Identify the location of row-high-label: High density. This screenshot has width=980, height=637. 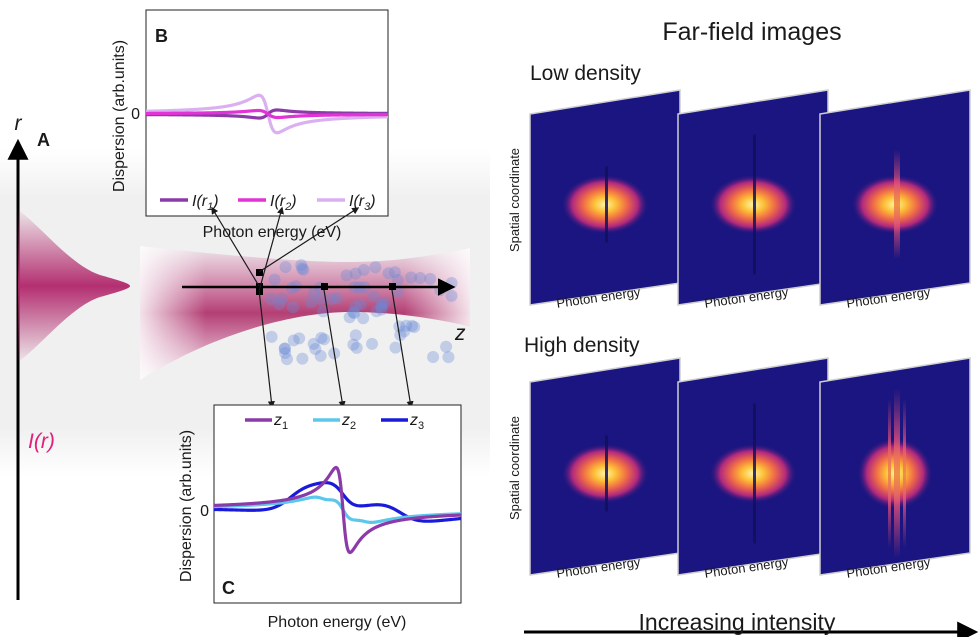
(582, 345).